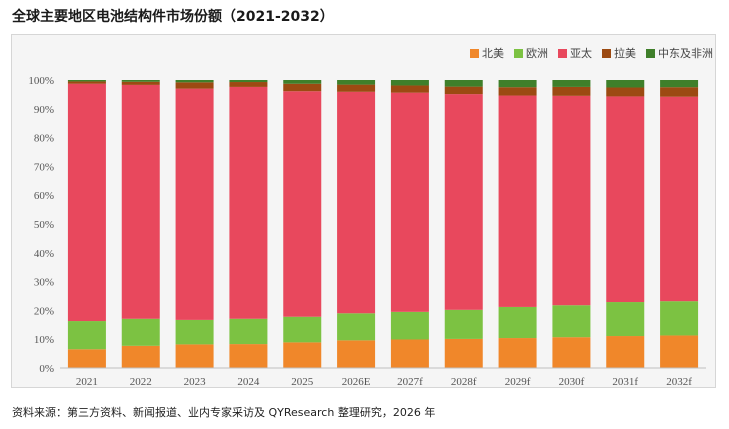 The height and width of the screenshot is (429, 729). I want to click on legend-label: 中东及非洲, so click(685, 53).